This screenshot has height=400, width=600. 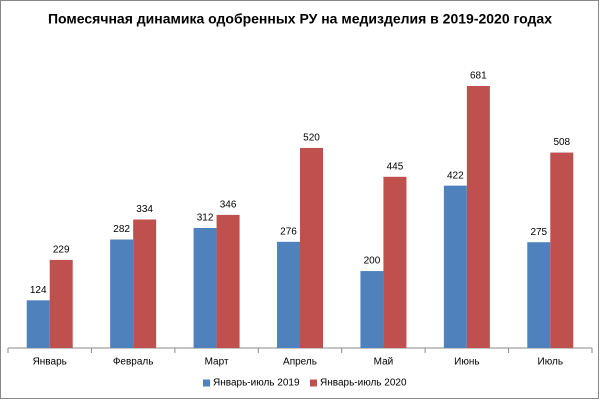 What do you see at coordinates (551, 362) in the screenshot?
I see `x-tick-label: Июль` at bounding box center [551, 362].